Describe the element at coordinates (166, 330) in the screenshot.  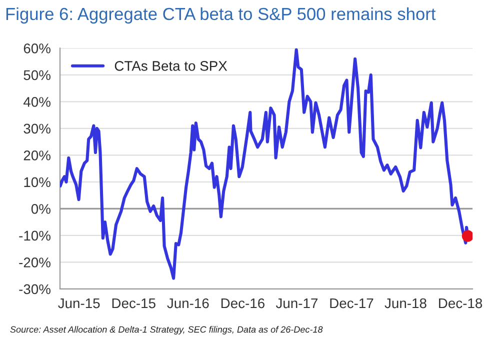
I see `source-note: Source: Asset Allocation & Delta-1 Strategy, SEC filings, Data as of 26-Dec-18` at that location.